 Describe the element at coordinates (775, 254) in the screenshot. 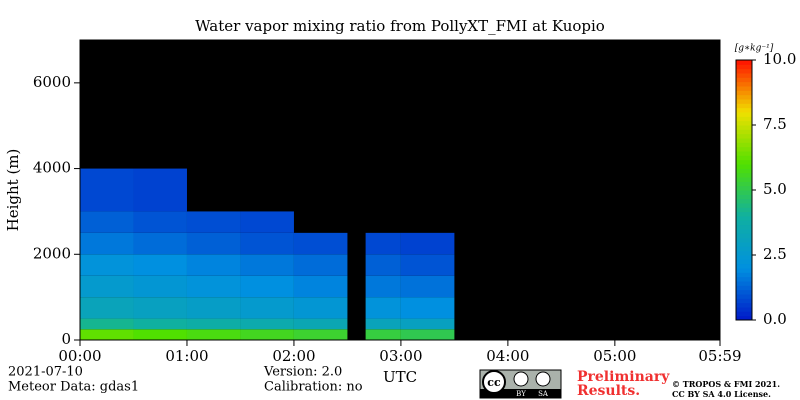

I see `colorbar-tick-label: 2.5` at that location.